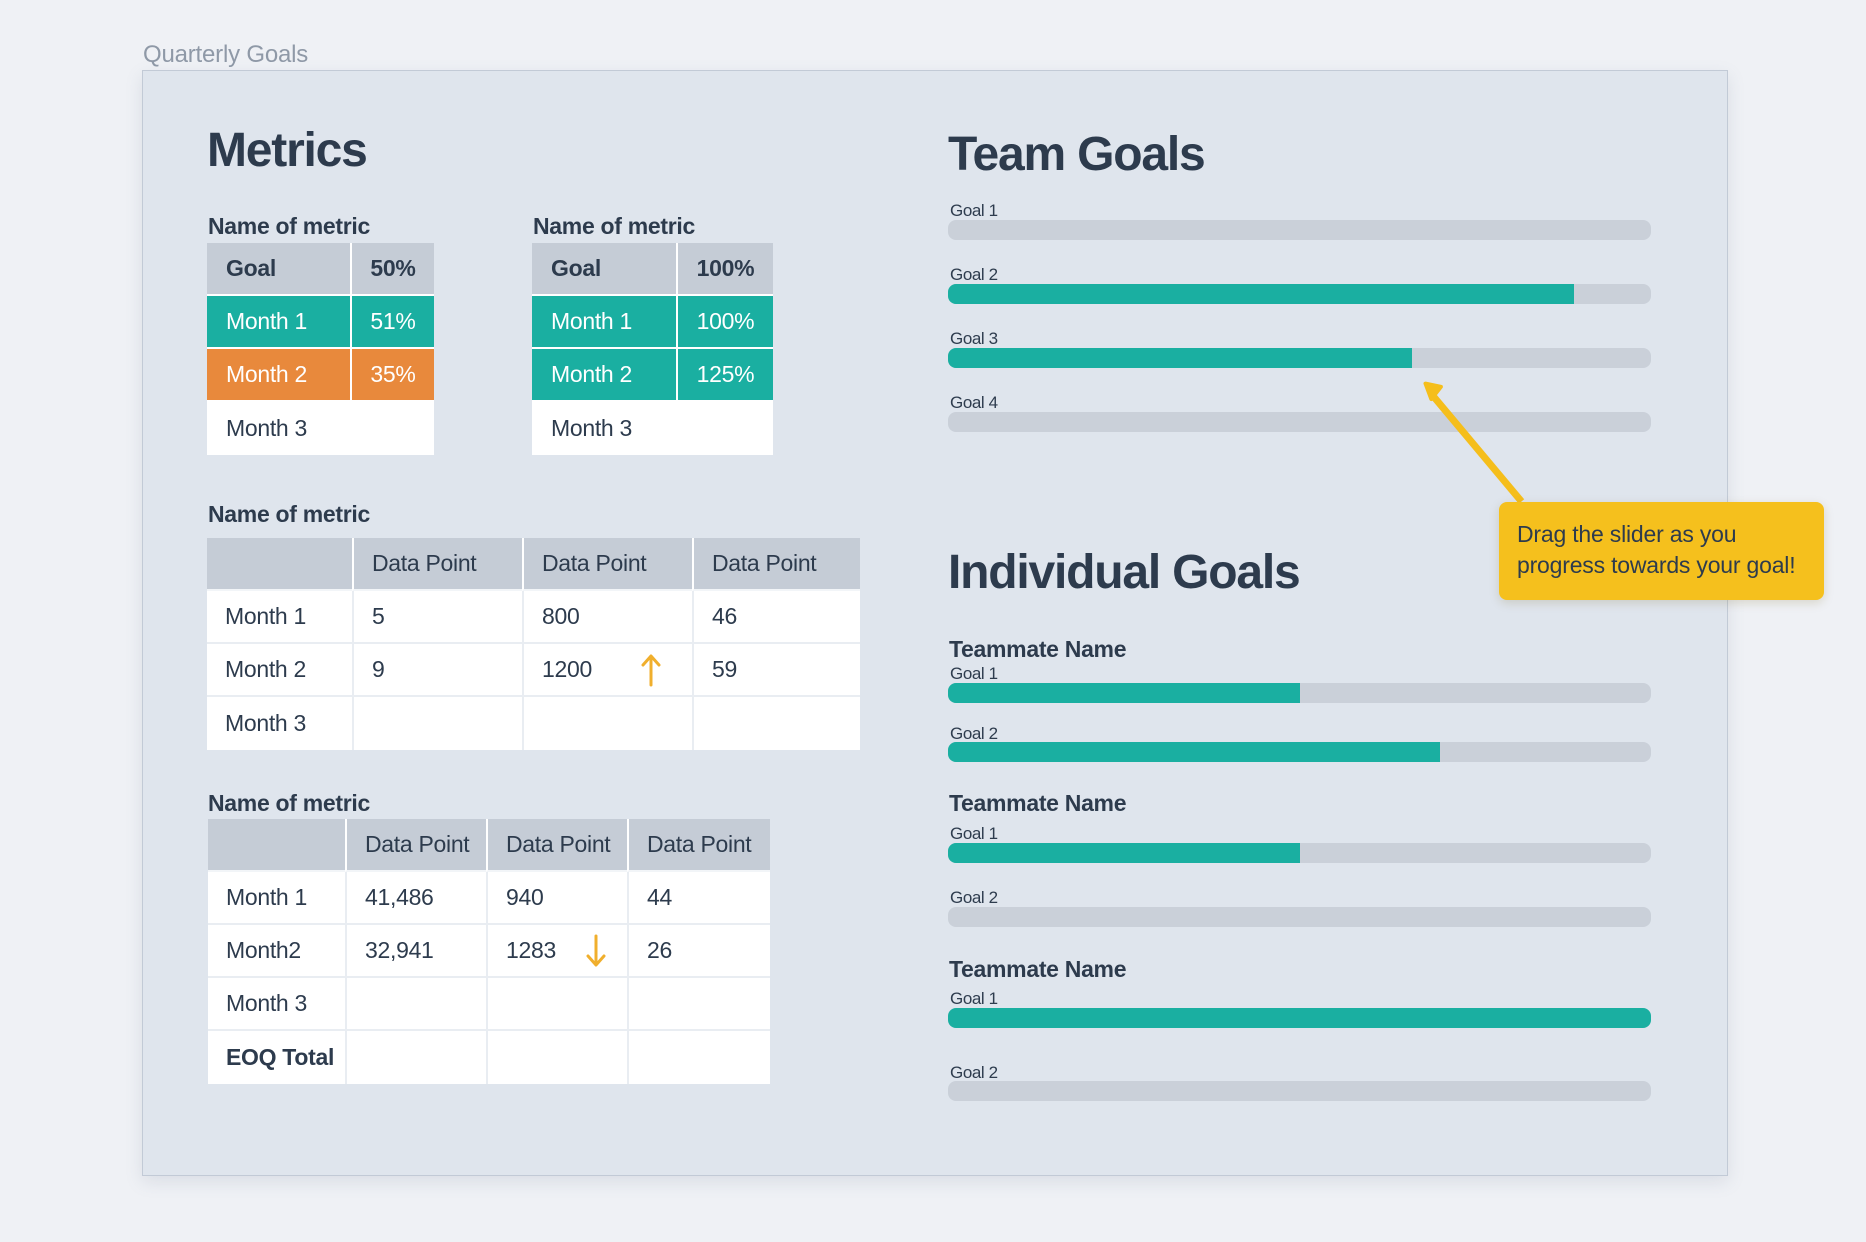 The height and width of the screenshot is (1242, 1866). Describe the element at coordinates (974, 338) in the screenshot. I see `goal-label: Goal 3` at that location.